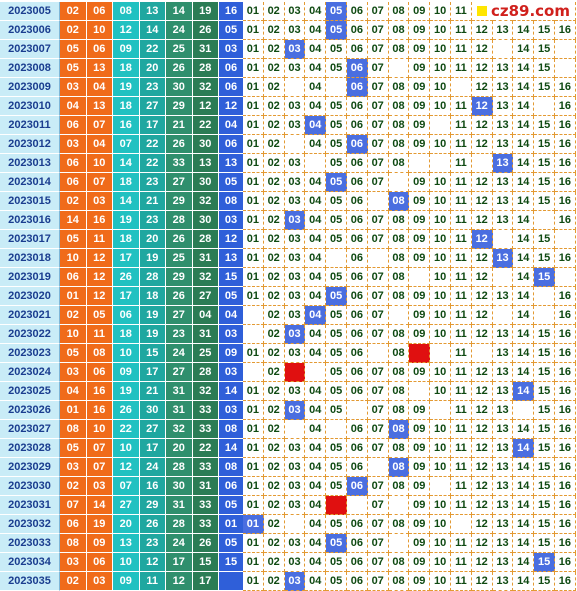 Image resolution: width=577 pixels, height=591 pixels. What do you see at coordinates (30, 429) in the screenshot?
I see `issue-number: 2023027` at bounding box center [30, 429].